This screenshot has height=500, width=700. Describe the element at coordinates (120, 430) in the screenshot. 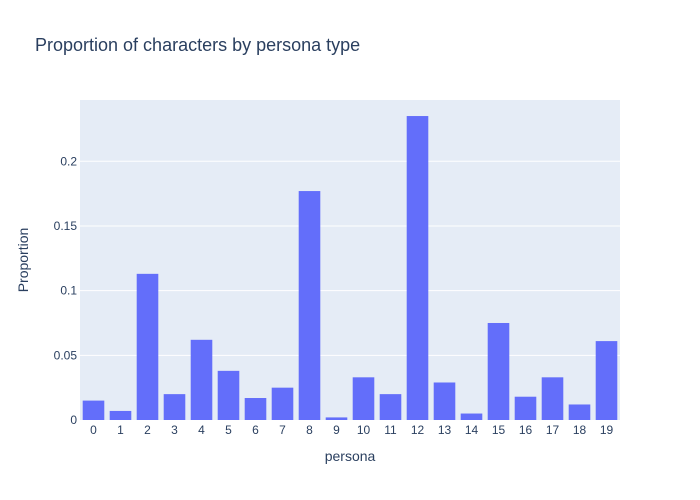

I see `x-tick-label: 1` at that location.